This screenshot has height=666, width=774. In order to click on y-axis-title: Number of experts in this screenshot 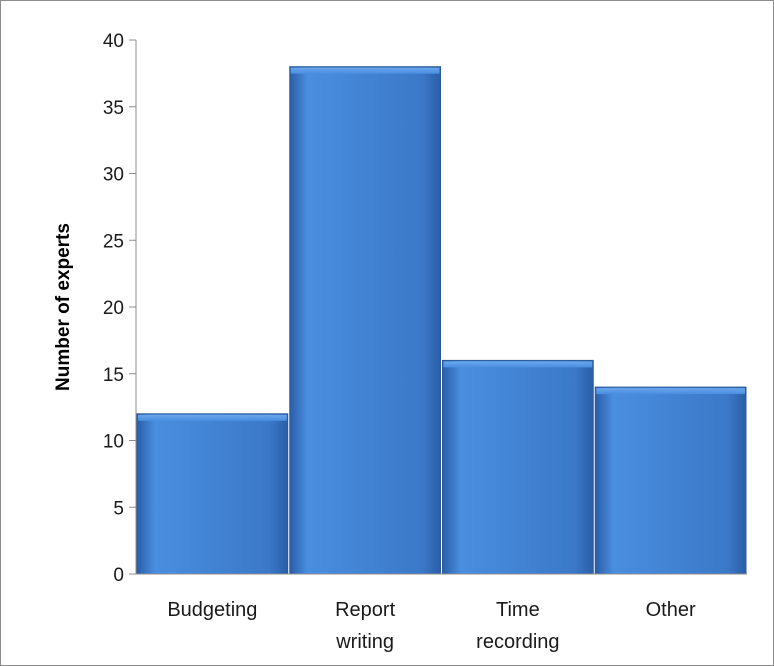, I will do `click(63, 307)`.